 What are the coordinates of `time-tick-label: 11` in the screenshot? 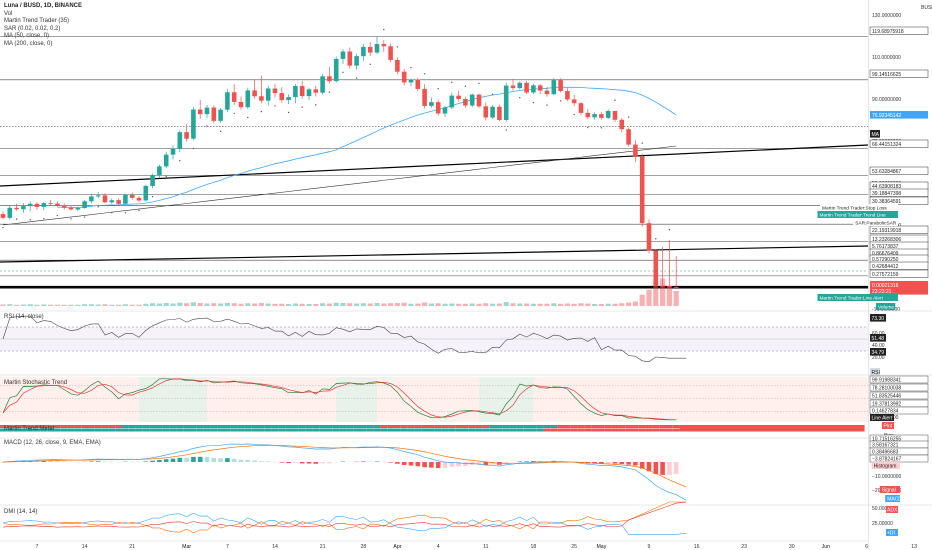 It's located at (485, 547).